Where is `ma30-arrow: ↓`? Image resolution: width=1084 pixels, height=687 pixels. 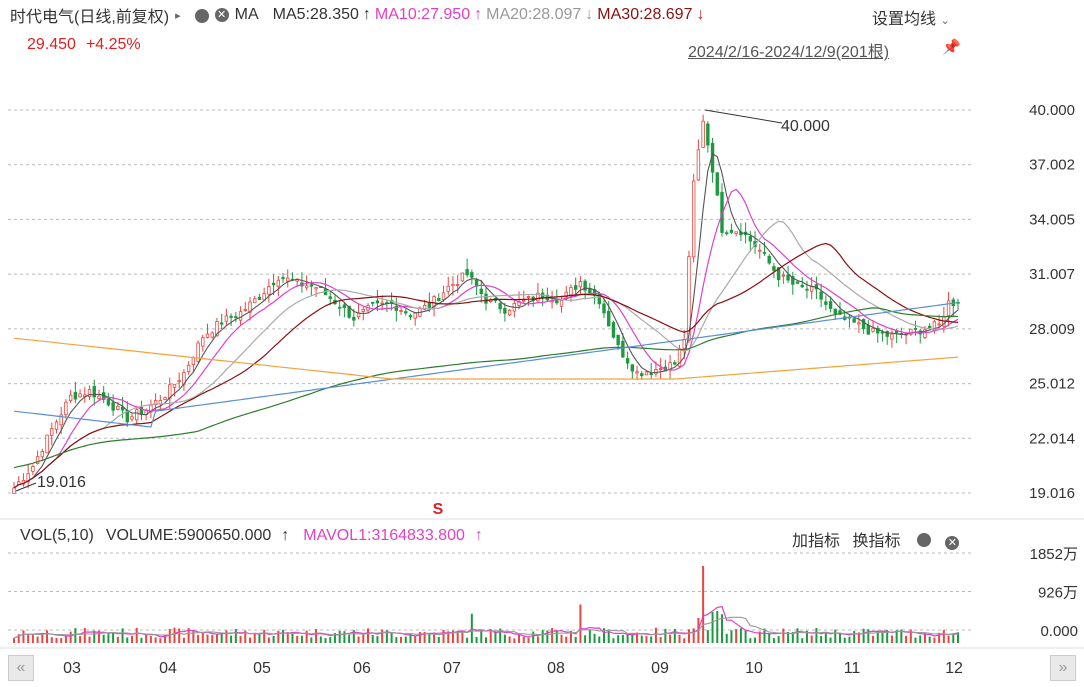 ma30-arrow: ↓ is located at coordinates (700, 14).